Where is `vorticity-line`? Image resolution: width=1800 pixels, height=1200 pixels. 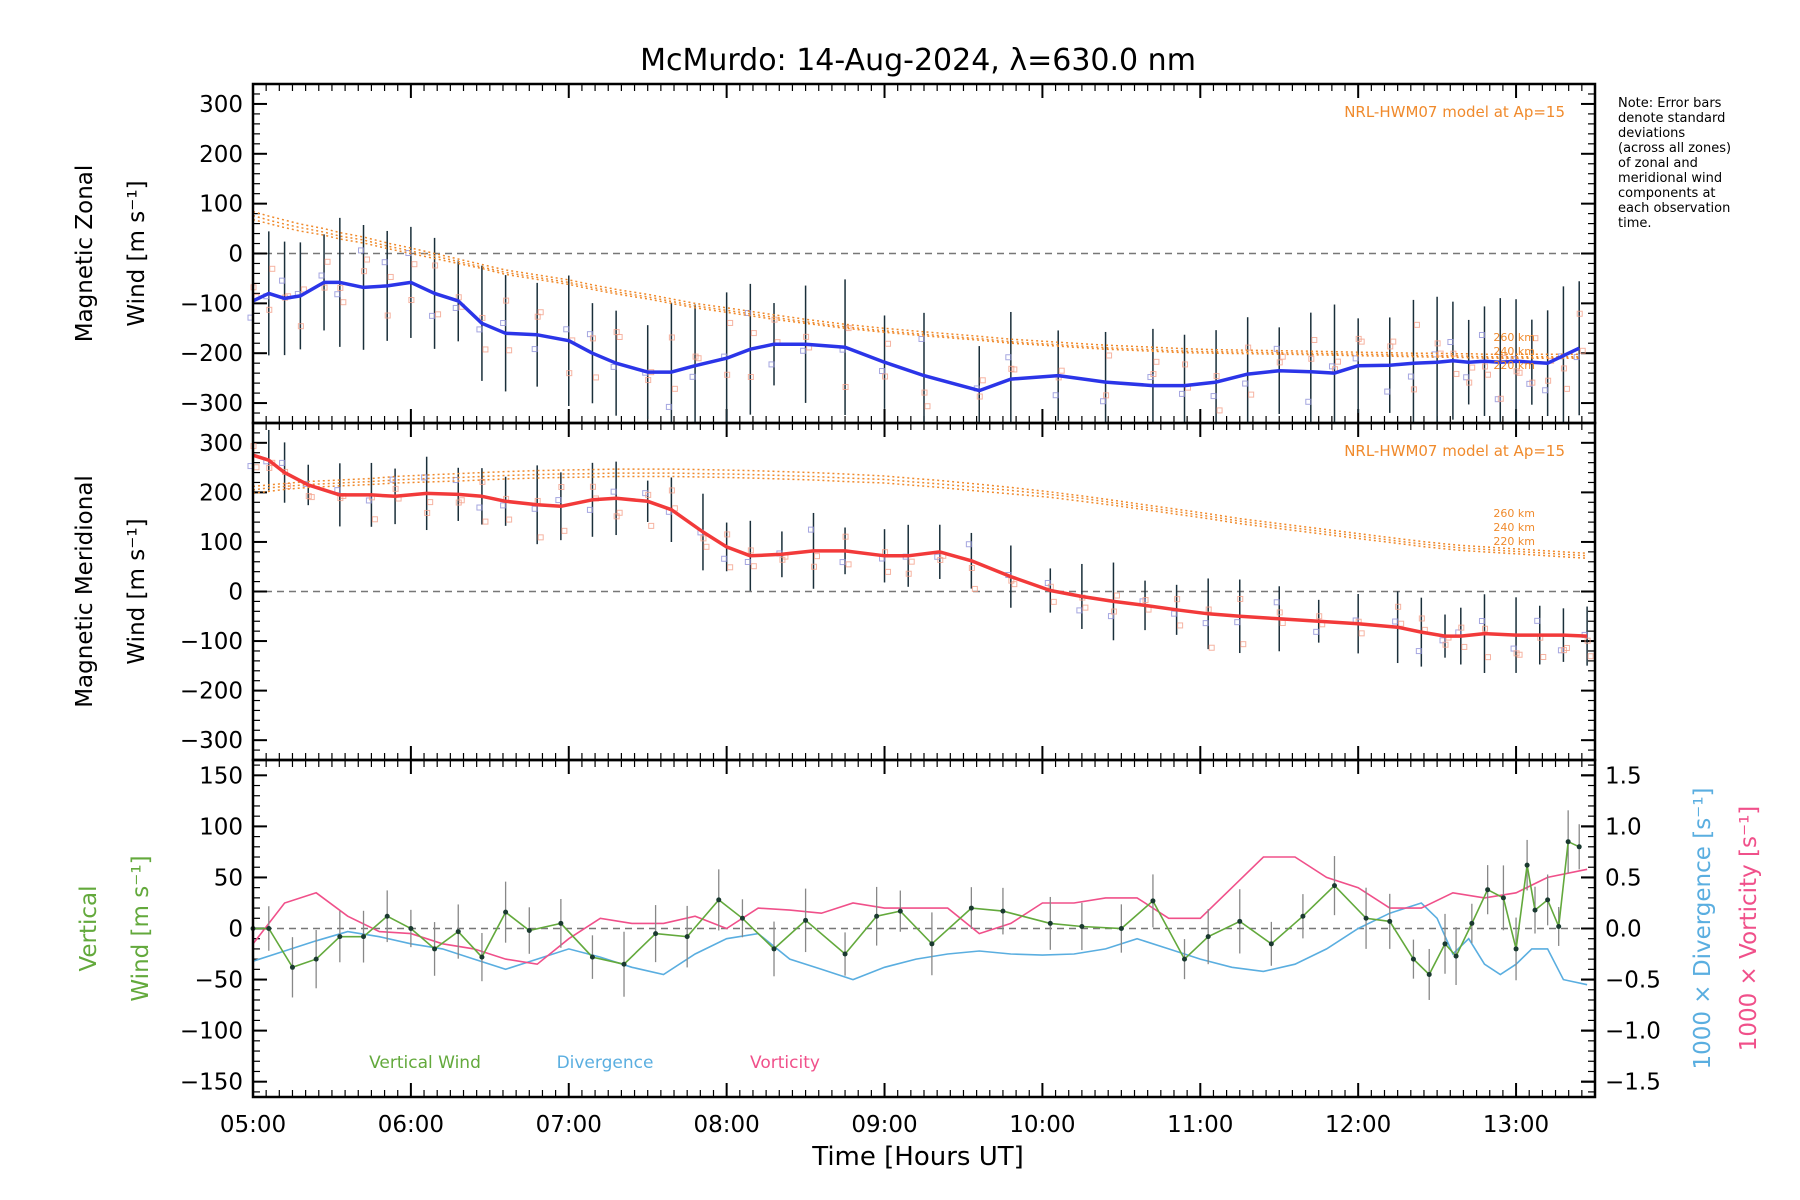
vorticity-line is located at coordinates (920, 911).